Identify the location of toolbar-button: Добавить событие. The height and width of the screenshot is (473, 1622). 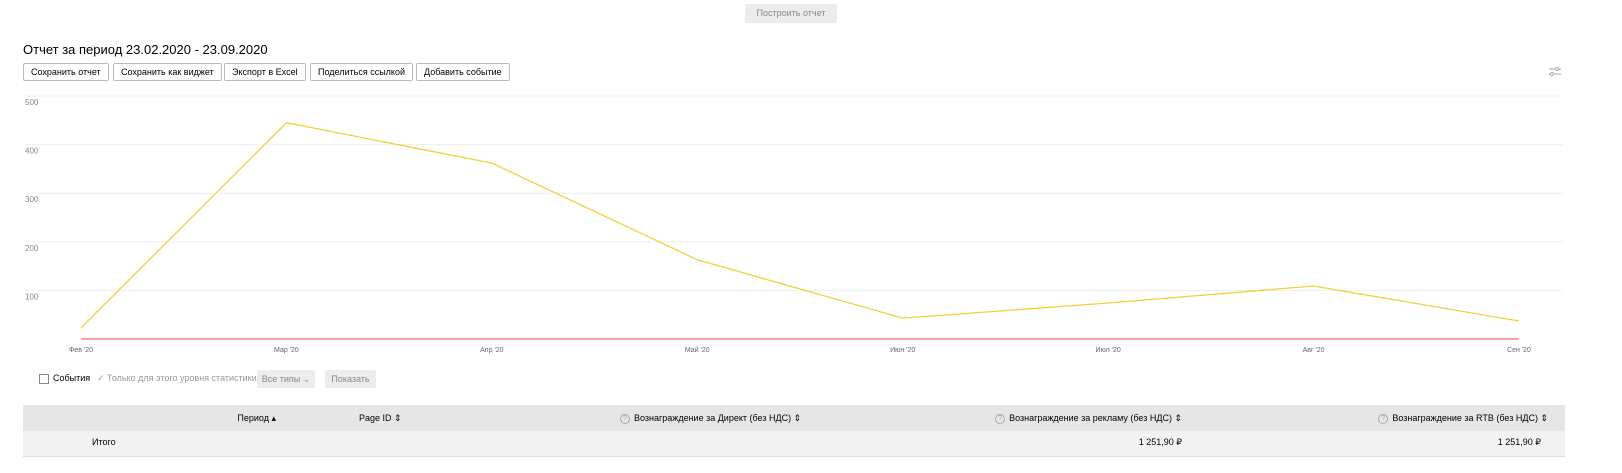
(463, 72).